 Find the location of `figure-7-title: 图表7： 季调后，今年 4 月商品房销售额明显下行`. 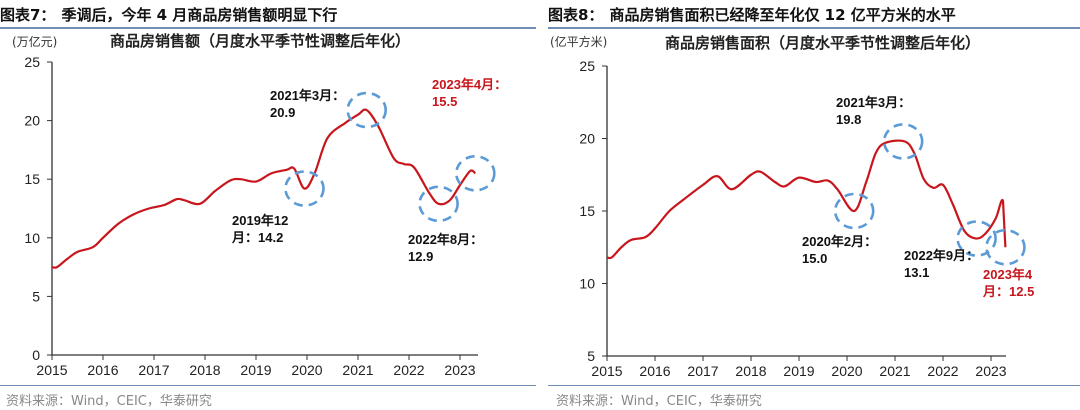

figure-7-title: 图表7： 季调后，今年 4 月商品房销售额明显下行 is located at coordinates (168, 14).